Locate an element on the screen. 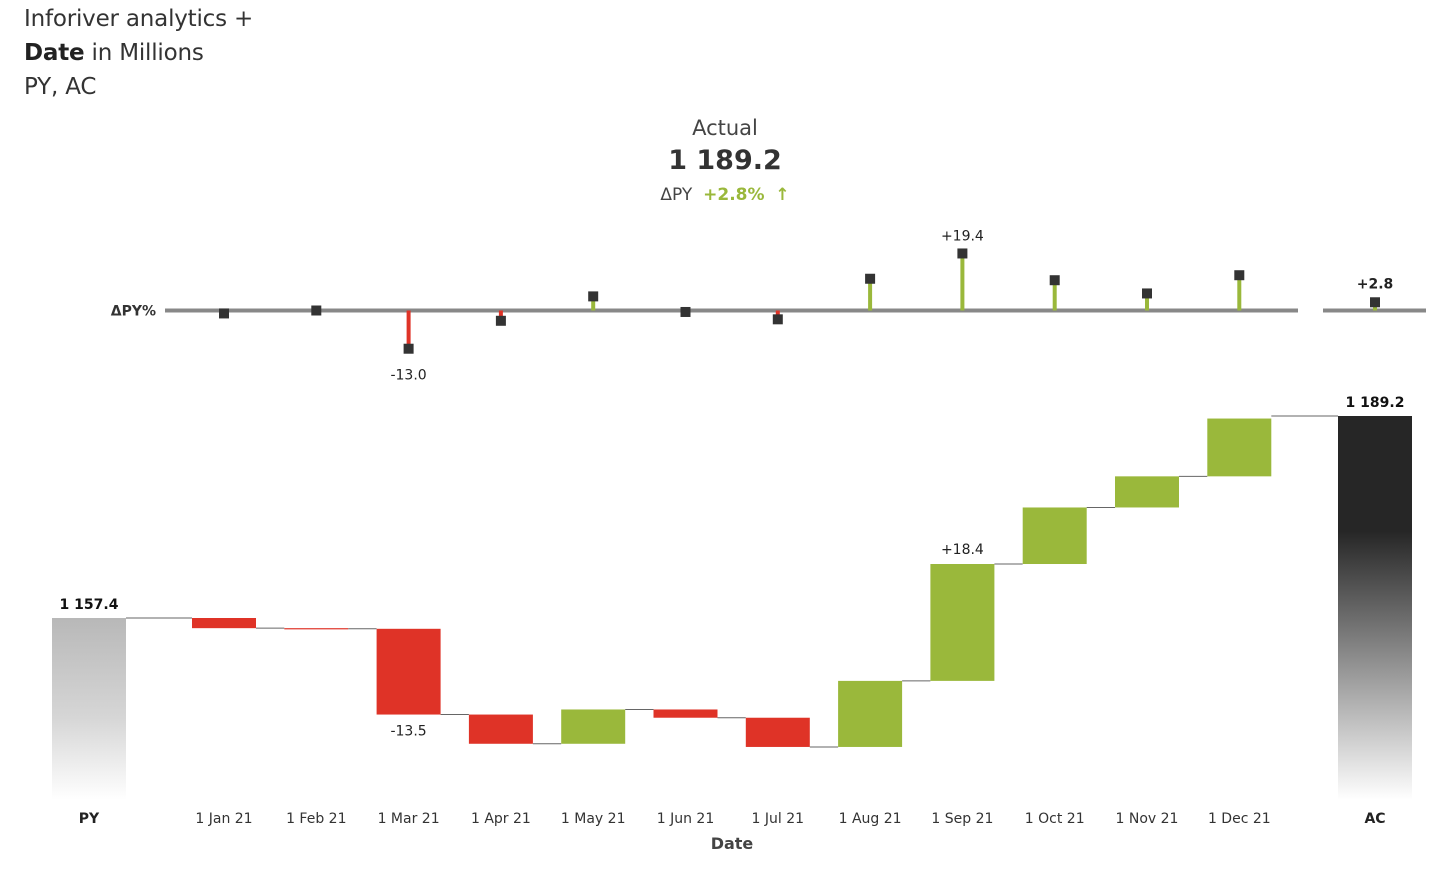  chart-title-dimension: Date is located at coordinates (54, 53).